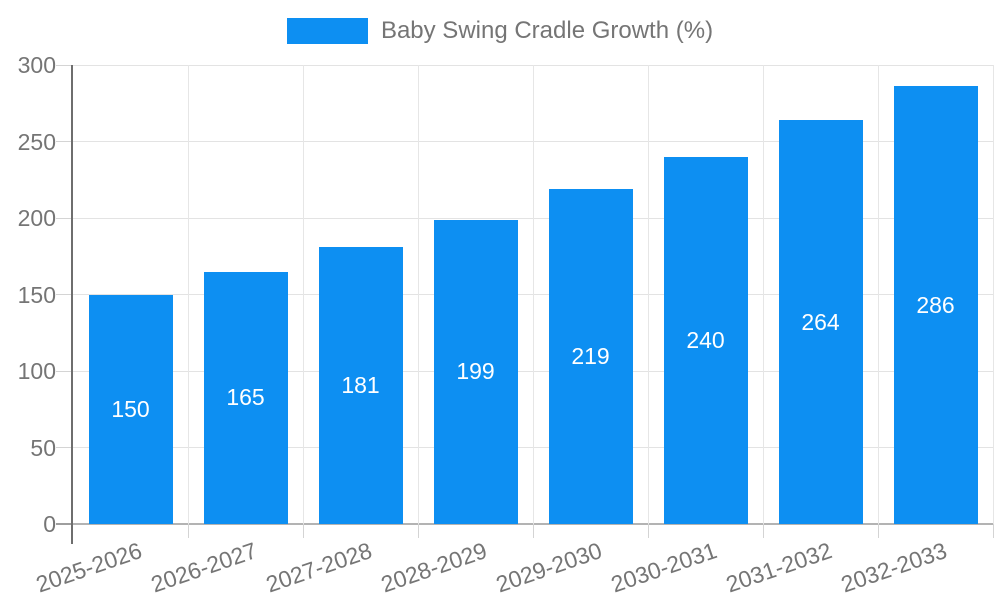  What do you see at coordinates (72, 304) in the screenshot?
I see `y-axis-line` at bounding box center [72, 304].